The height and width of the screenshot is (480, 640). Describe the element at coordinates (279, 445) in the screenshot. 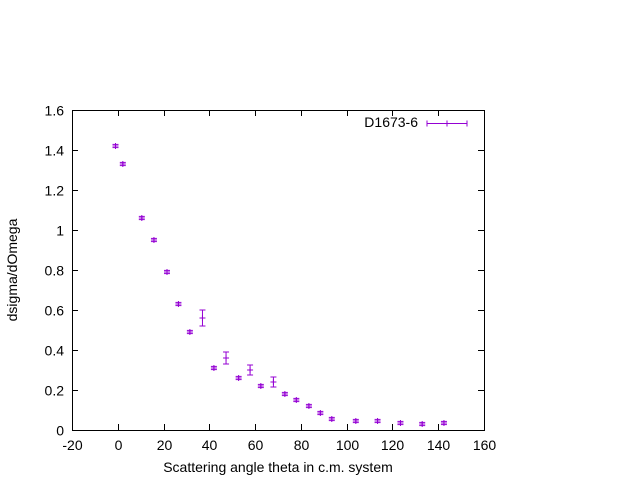

I see `x-tick-labels: -20 0 20 40 60 80 100 120 140 160` at that location.